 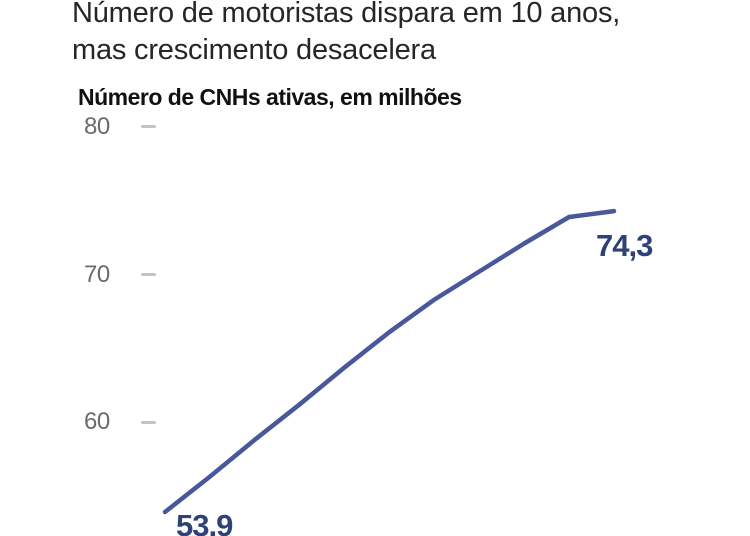 What do you see at coordinates (270, 97) in the screenshot?
I see `chart-subtitle: Número de CNHs ativas, em milhões` at bounding box center [270, 97].